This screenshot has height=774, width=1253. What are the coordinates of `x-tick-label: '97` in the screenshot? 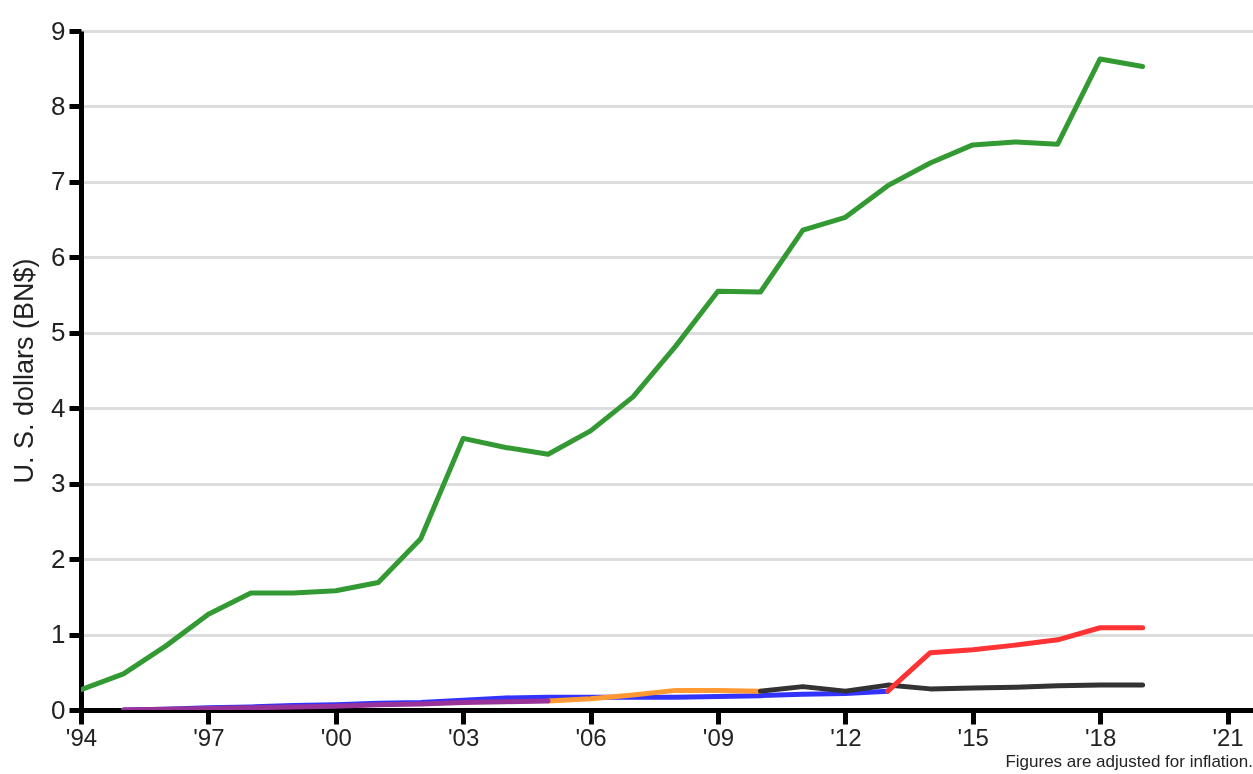 It's located at (209, 737).